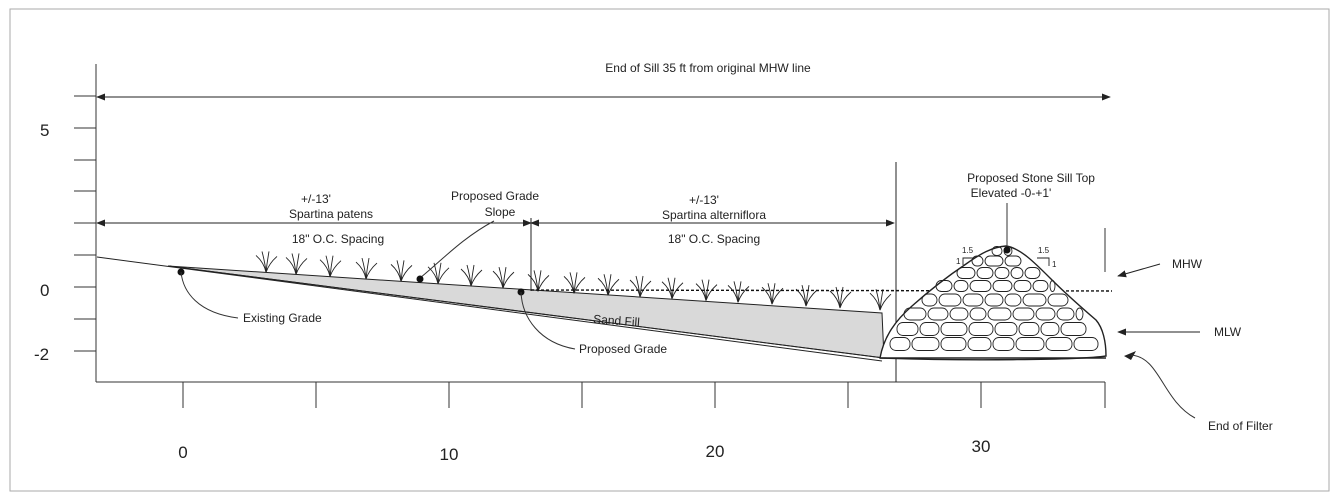  Describe the element at coordinates (1031, 178) in the screenshot. I see `sill-top-label-line1: Proposed Stone Sill Top` at that location.